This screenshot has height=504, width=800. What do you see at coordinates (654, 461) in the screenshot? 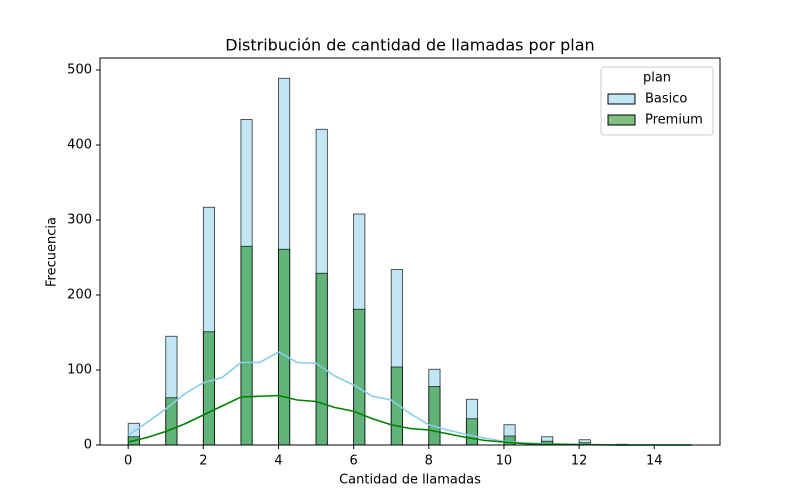
I see `x-tick-label: 14` at bounding box center [654, 461].